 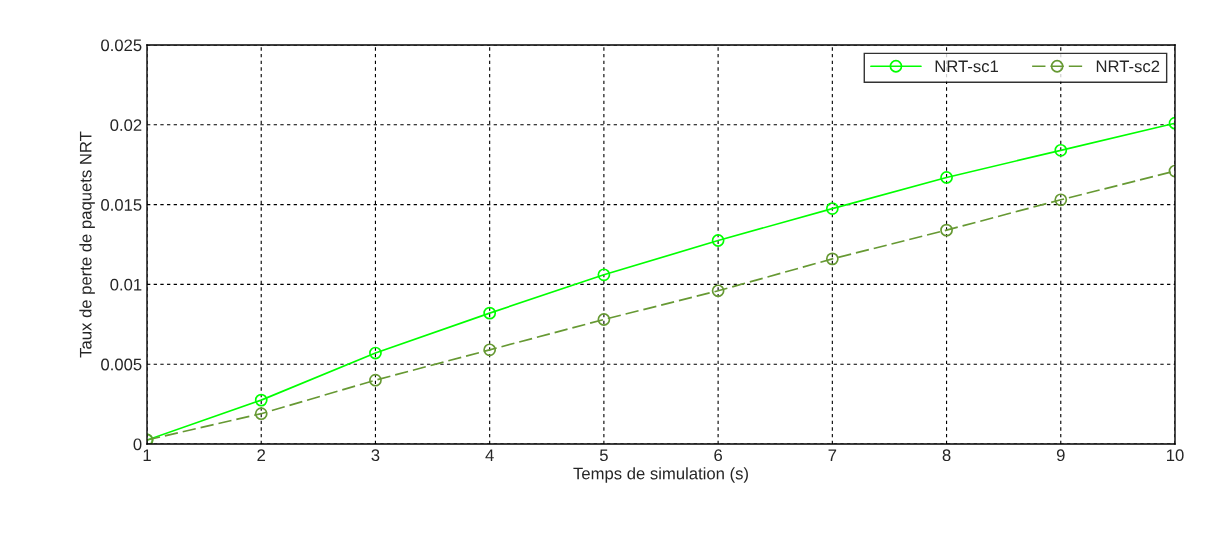 What do you see at coordinates (946, 455) in the screenshot?
I see `x-tick-label: 8` at bounding box center [946, 455].